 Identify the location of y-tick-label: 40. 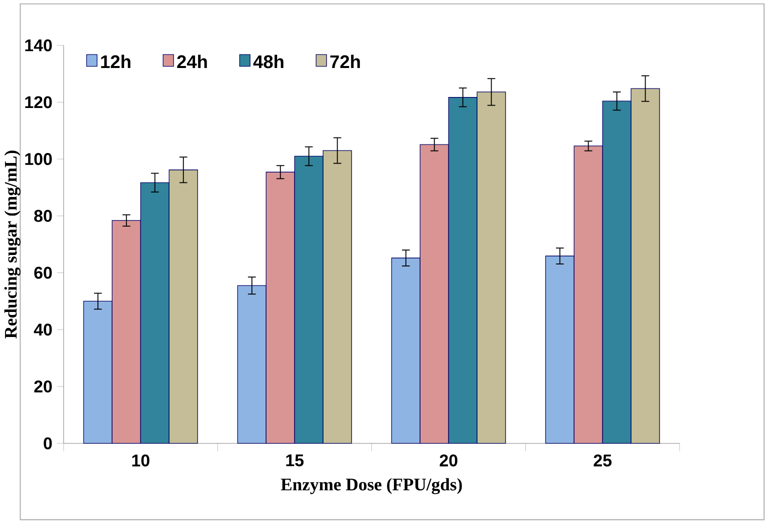
(43, 330).